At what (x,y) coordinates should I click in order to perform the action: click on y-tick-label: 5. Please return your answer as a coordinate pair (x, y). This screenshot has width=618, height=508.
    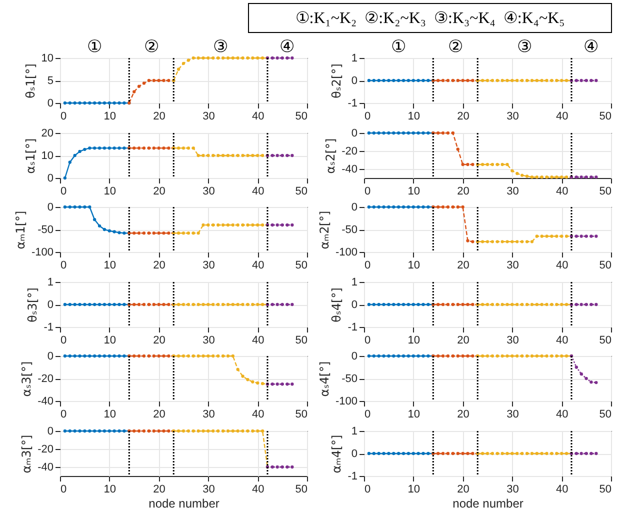
    Looking at the image, I should click on (50, 81).